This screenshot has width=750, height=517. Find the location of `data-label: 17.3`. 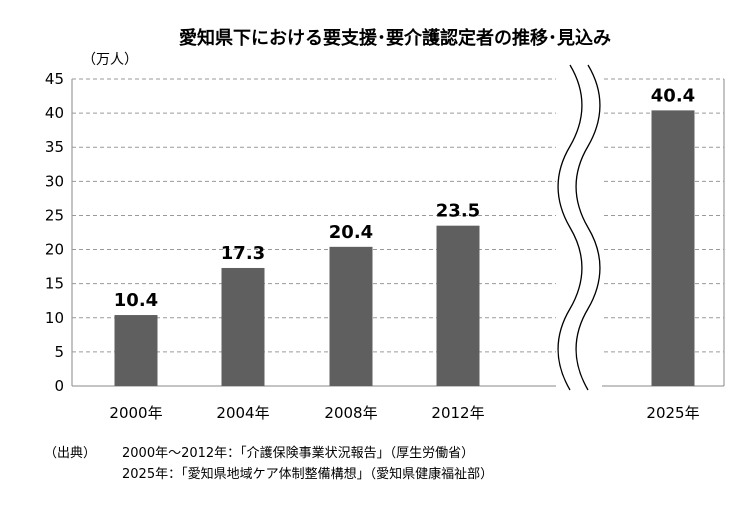

data-label: 17.3 is located at coordinates (243, 253).